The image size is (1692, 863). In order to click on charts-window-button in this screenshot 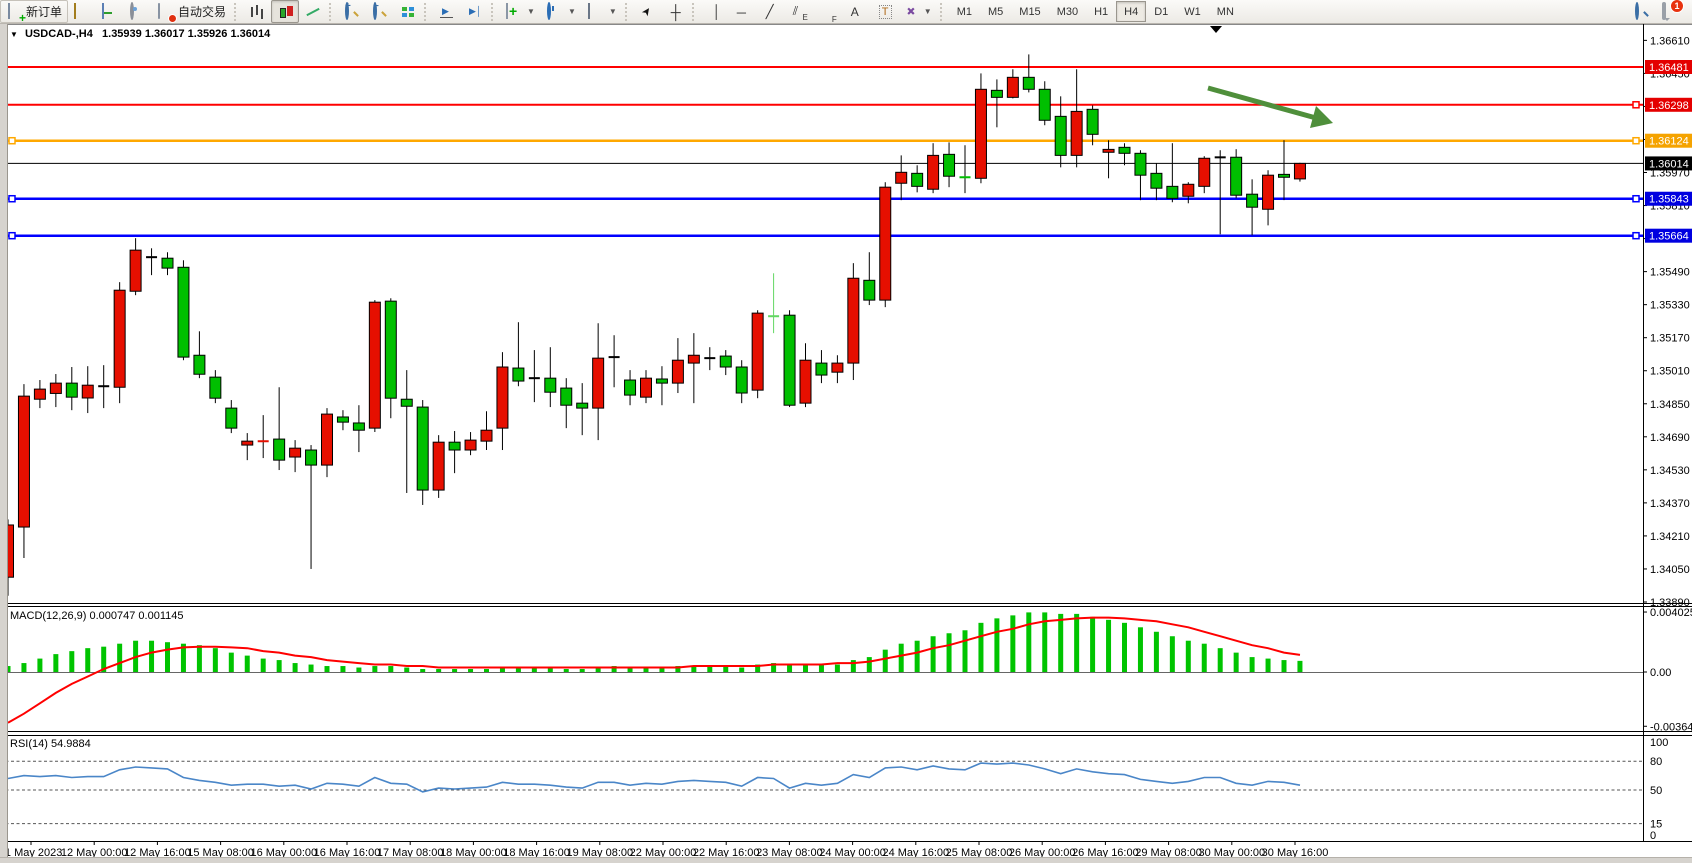, I will do `click(110, 11)`.